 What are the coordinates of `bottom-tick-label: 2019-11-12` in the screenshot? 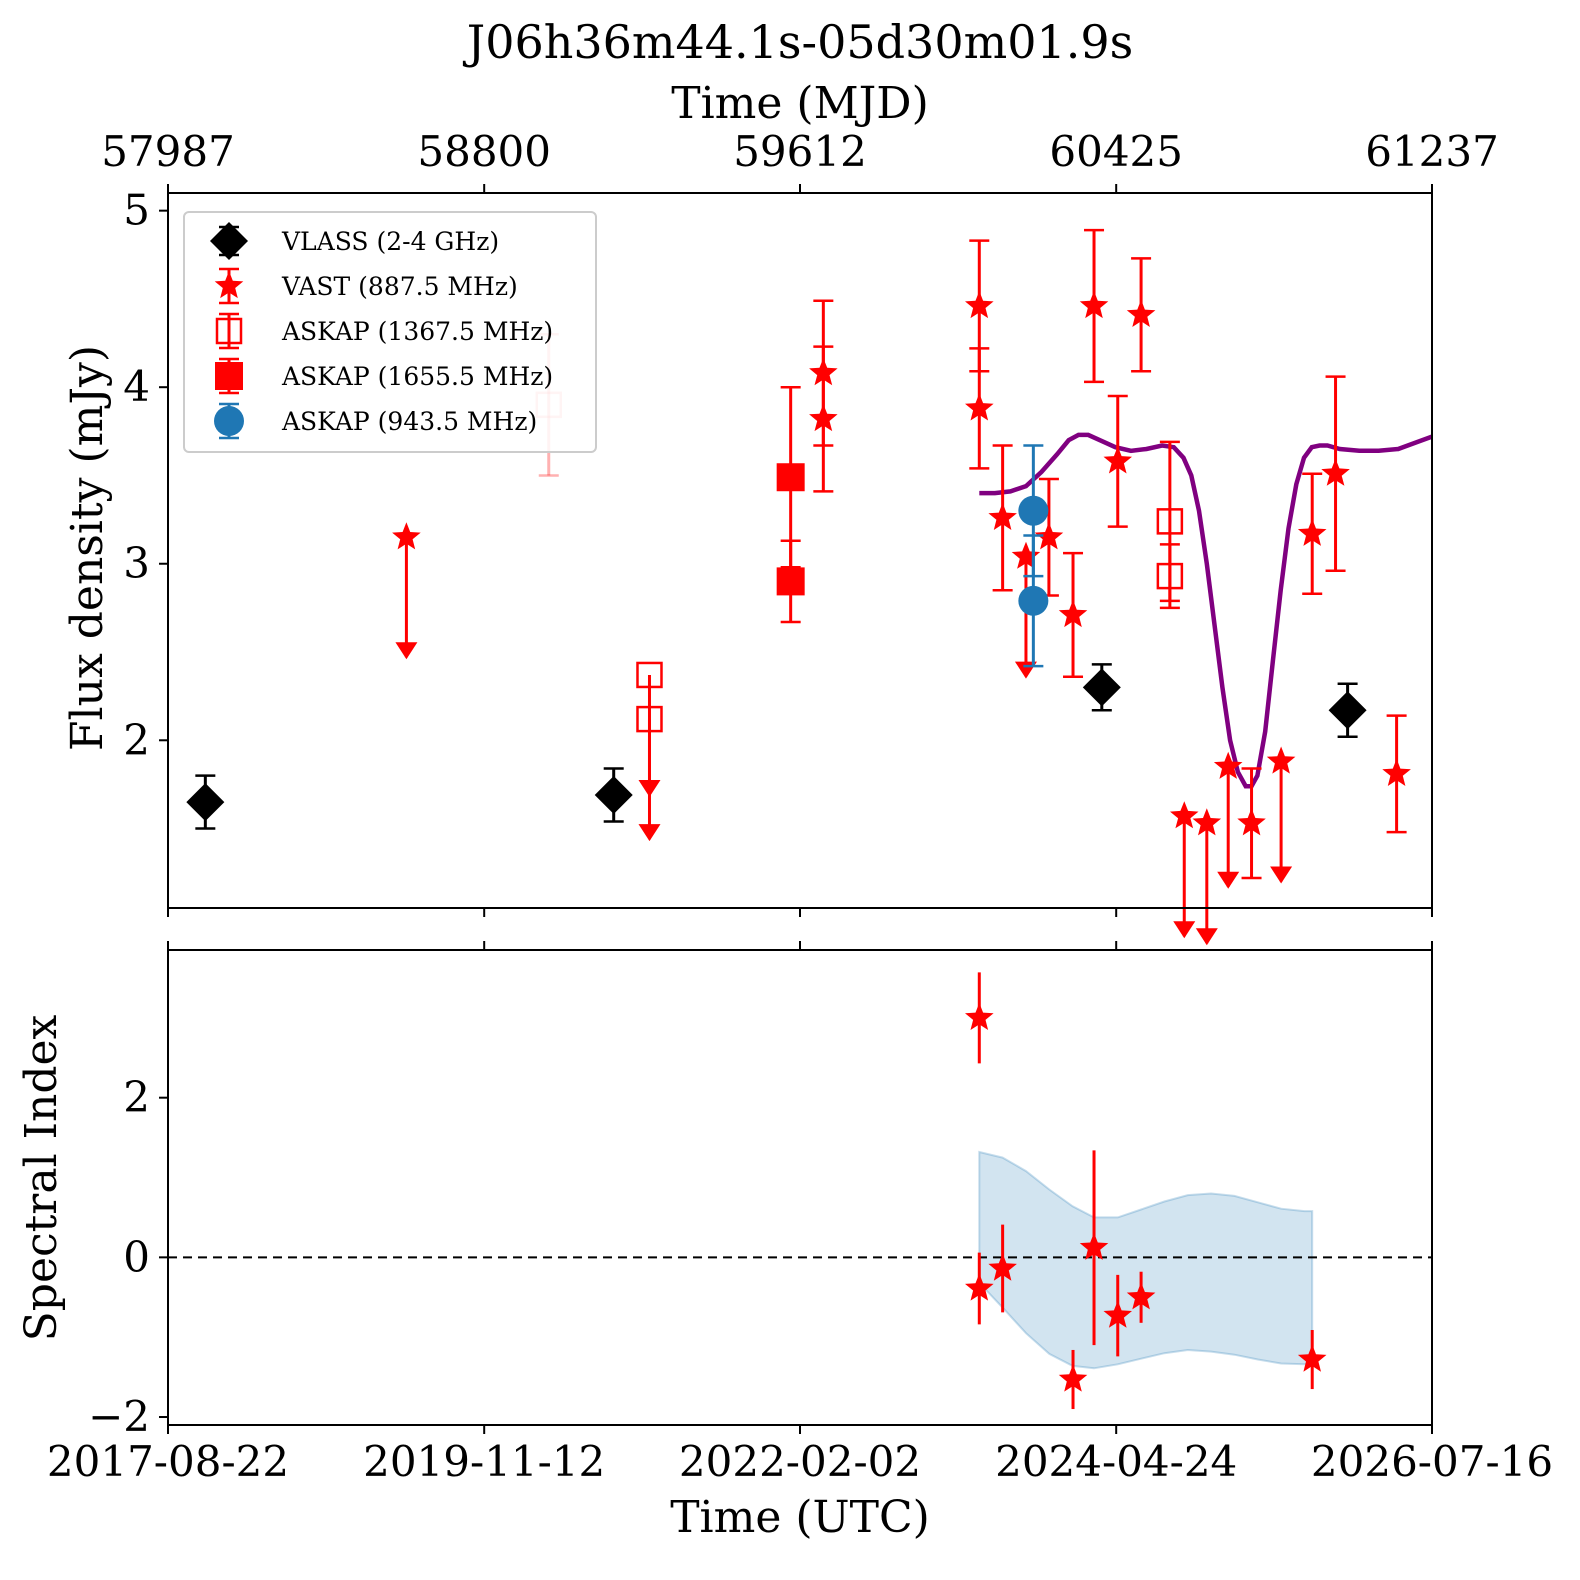 It's located at (484, 1461).